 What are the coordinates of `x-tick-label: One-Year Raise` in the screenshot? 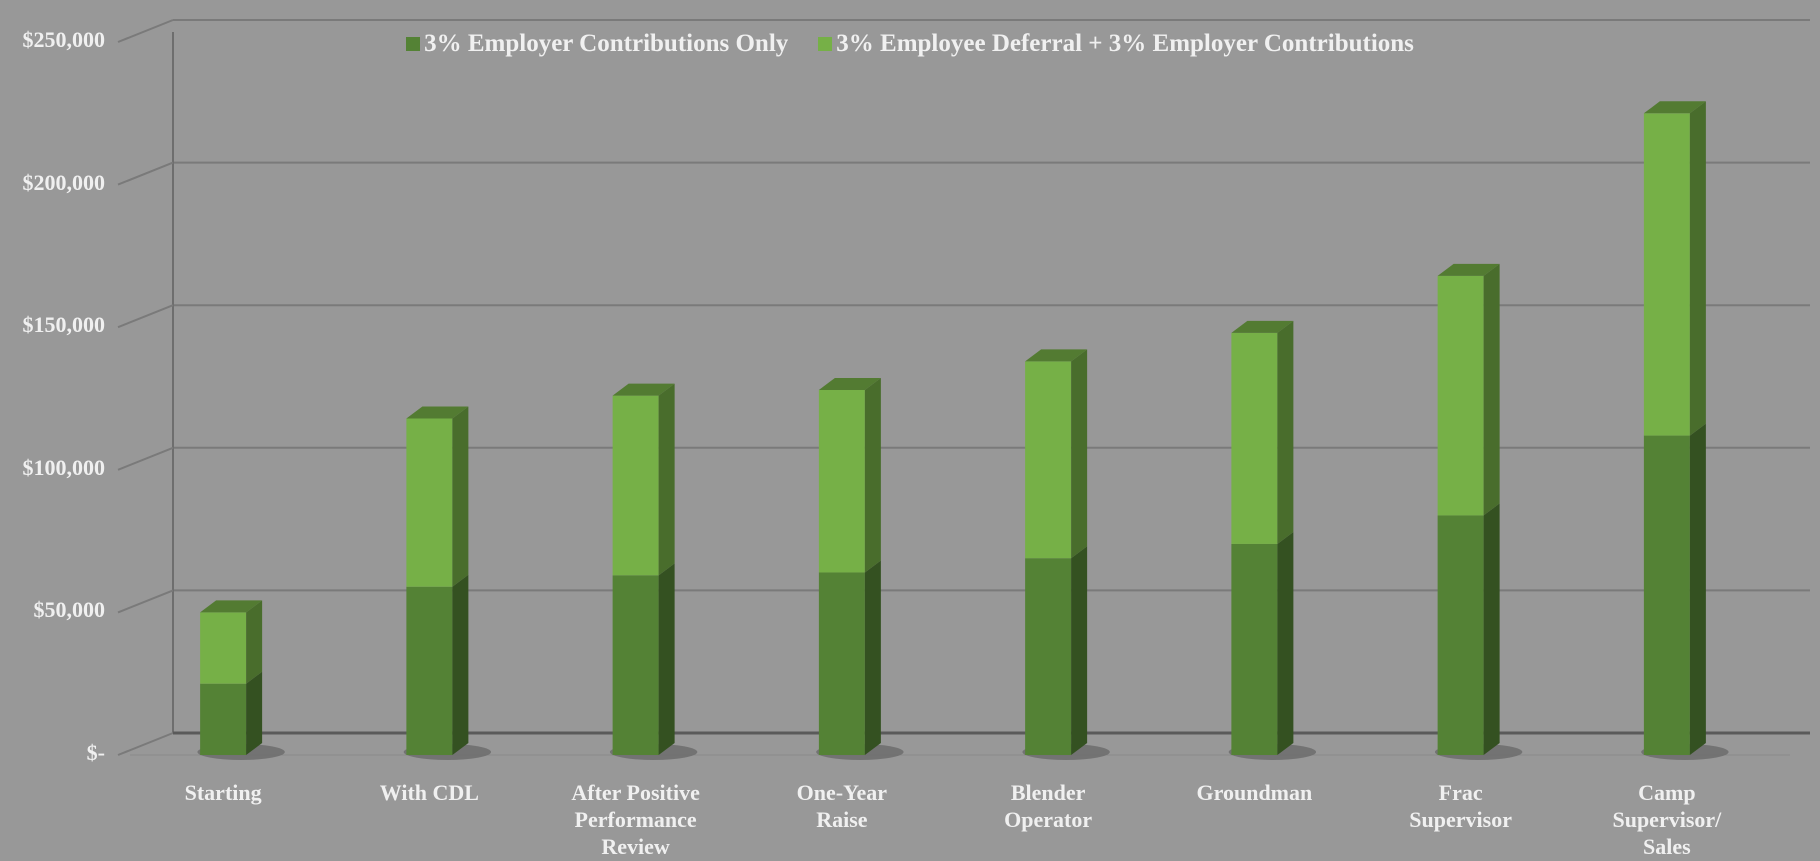 It's located at (842, 806).